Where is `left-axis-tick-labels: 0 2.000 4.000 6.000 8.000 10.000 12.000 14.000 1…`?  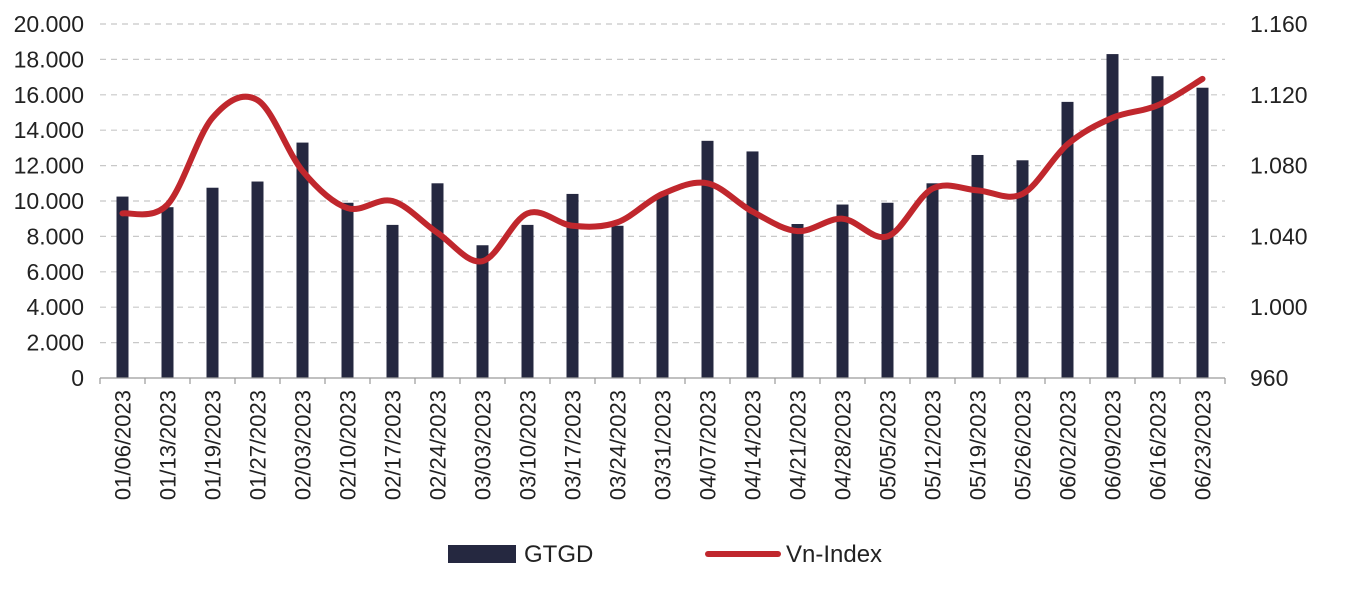
left-axis-tick-labels: 0 2.000 4.000 6.000 8.000 10.000 12.000 14.000 1… is located at coordinates (49, 201).